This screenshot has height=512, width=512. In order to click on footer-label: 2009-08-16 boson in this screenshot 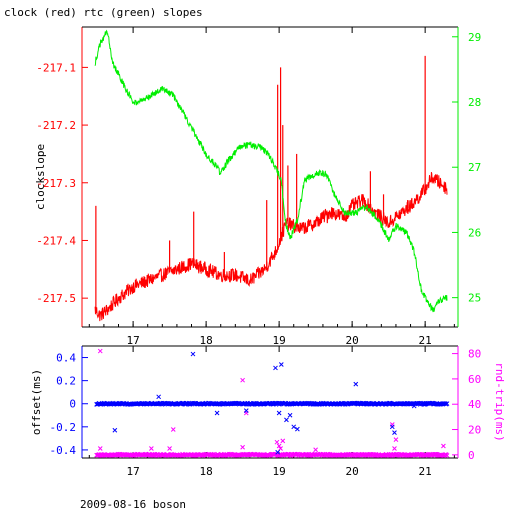, I will do `click(133, 504)`.